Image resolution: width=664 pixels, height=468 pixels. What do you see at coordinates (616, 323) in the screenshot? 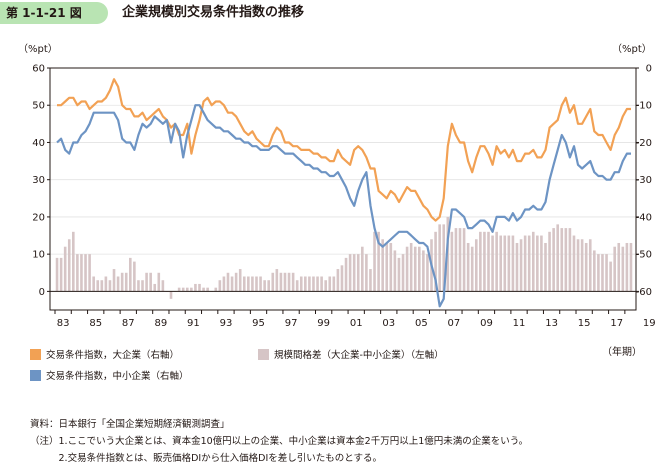
I see `x-tick-label: 17` at bounding box center [616, 323].